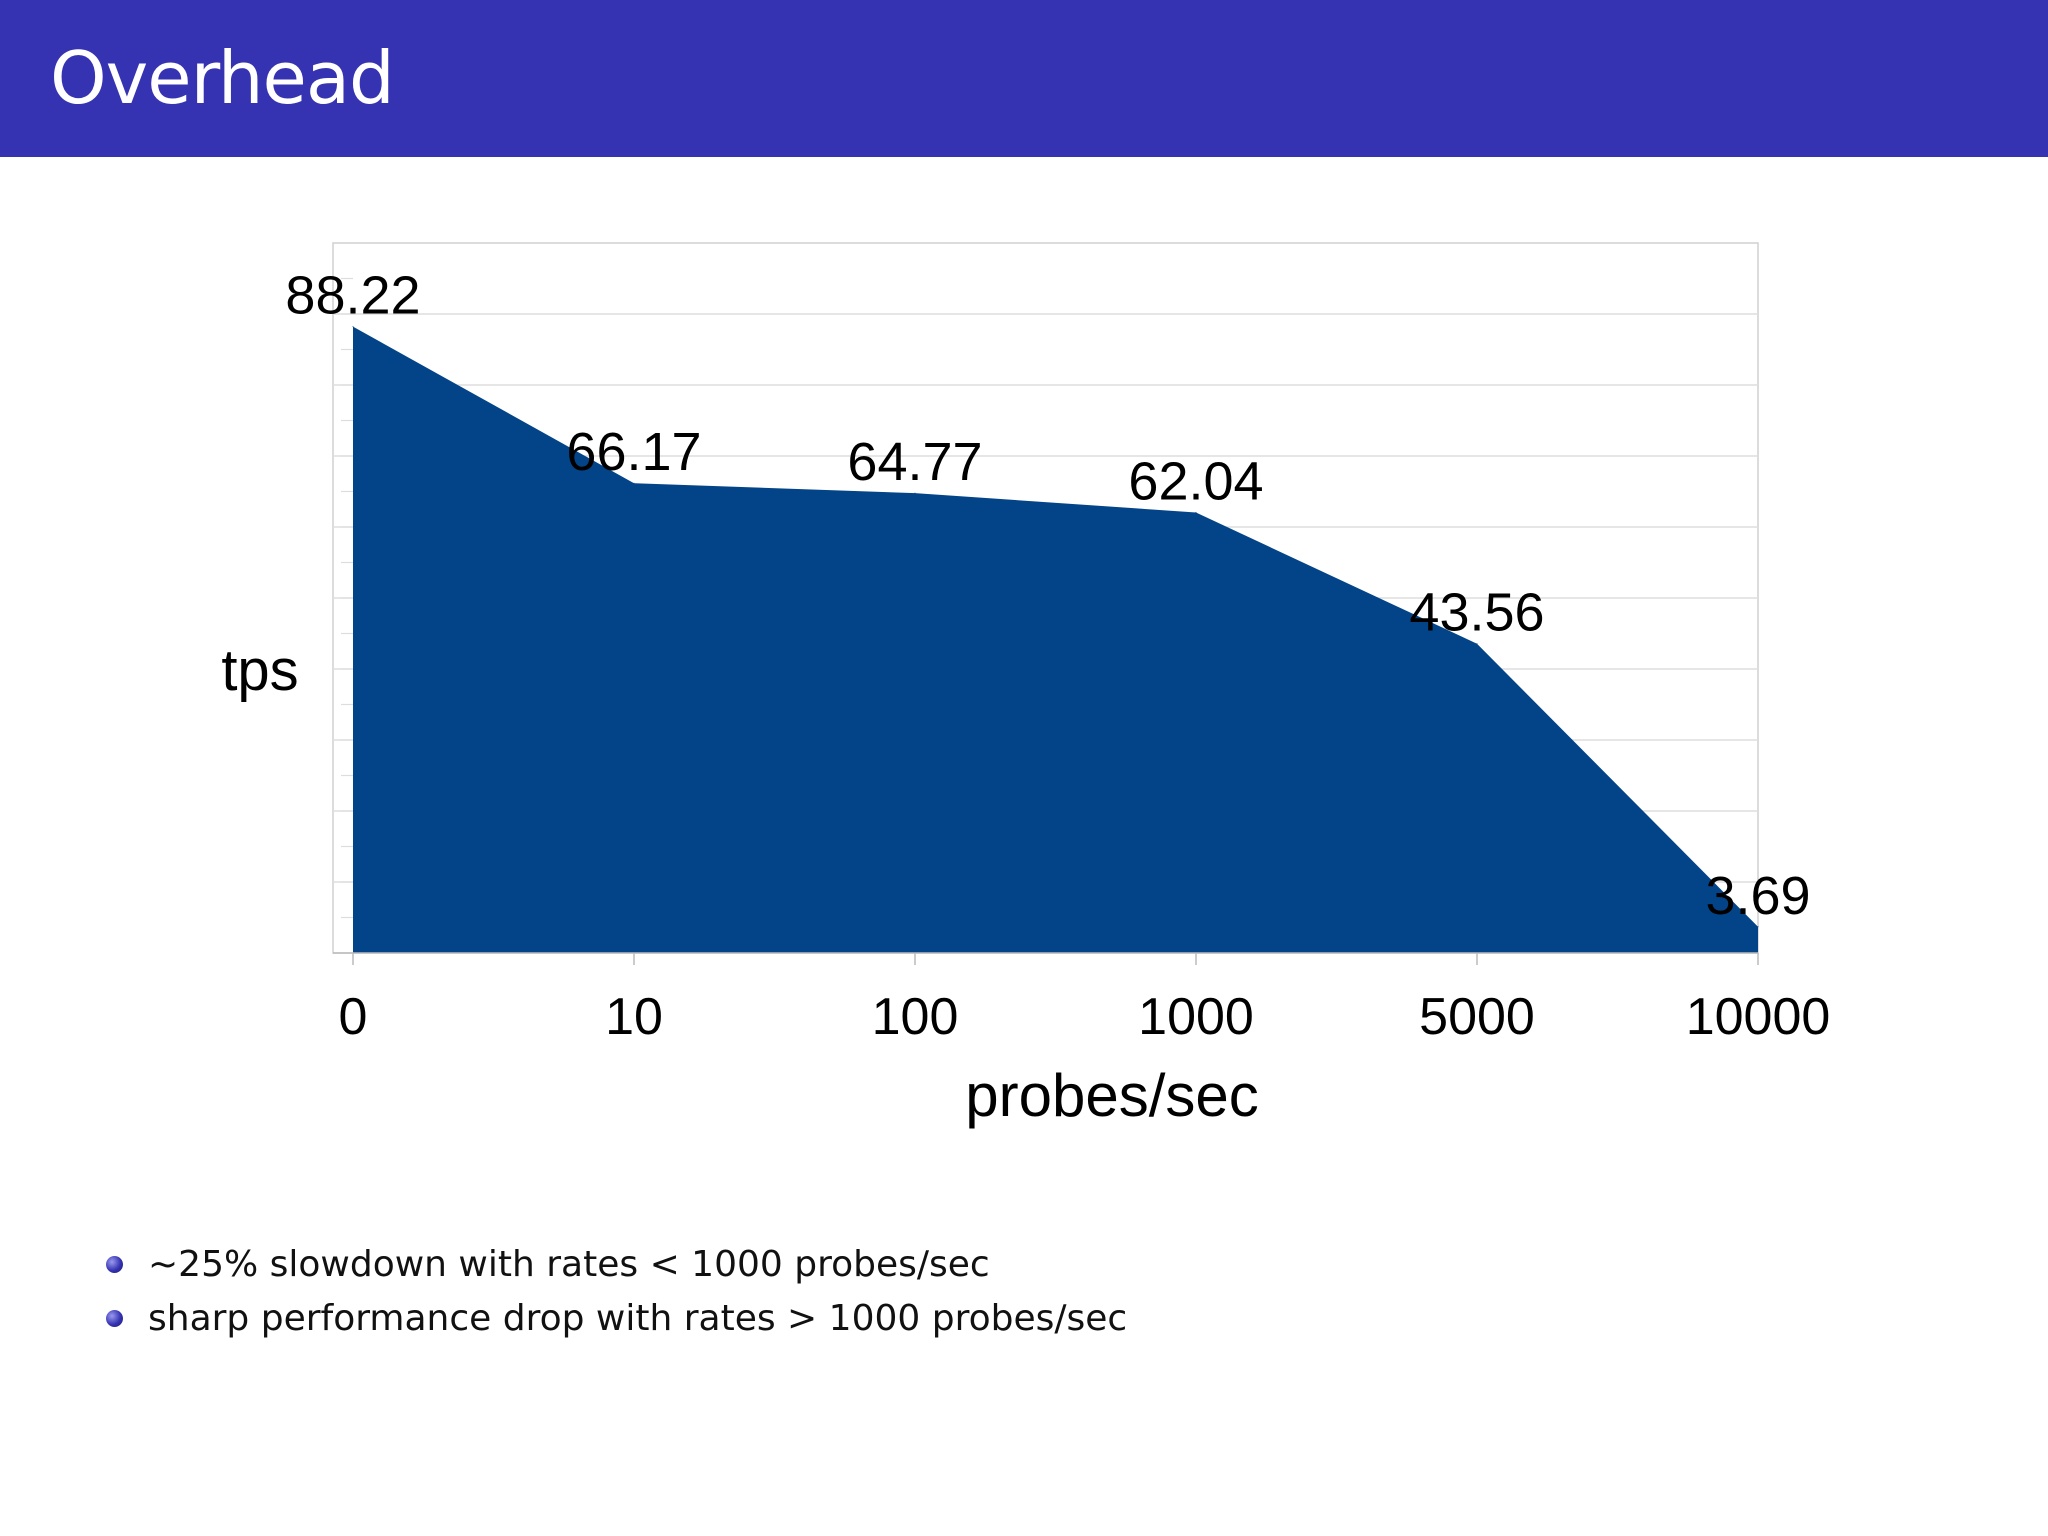 This screenshot has width=2048, height=1536. Describe the element at coordinates (1476, 613) in the screenshot. I see `data-label: 43.56` at that location.